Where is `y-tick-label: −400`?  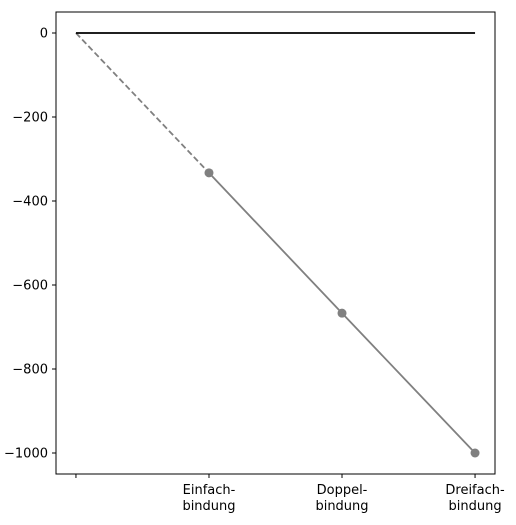
y-tick-label: −400 is located at coordinates (30, 202).